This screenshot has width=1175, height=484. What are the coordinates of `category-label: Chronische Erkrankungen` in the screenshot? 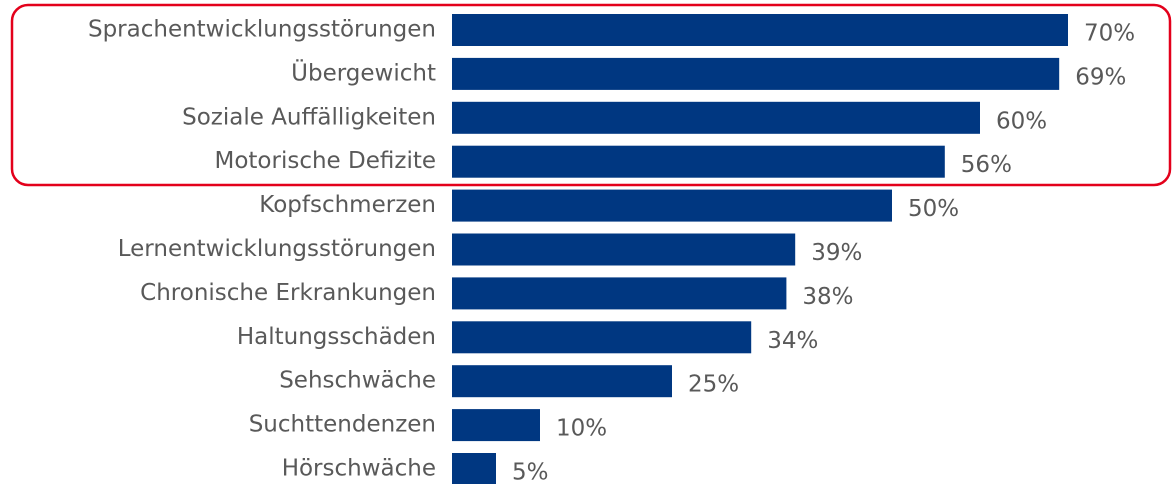 It's located at (288, 293).